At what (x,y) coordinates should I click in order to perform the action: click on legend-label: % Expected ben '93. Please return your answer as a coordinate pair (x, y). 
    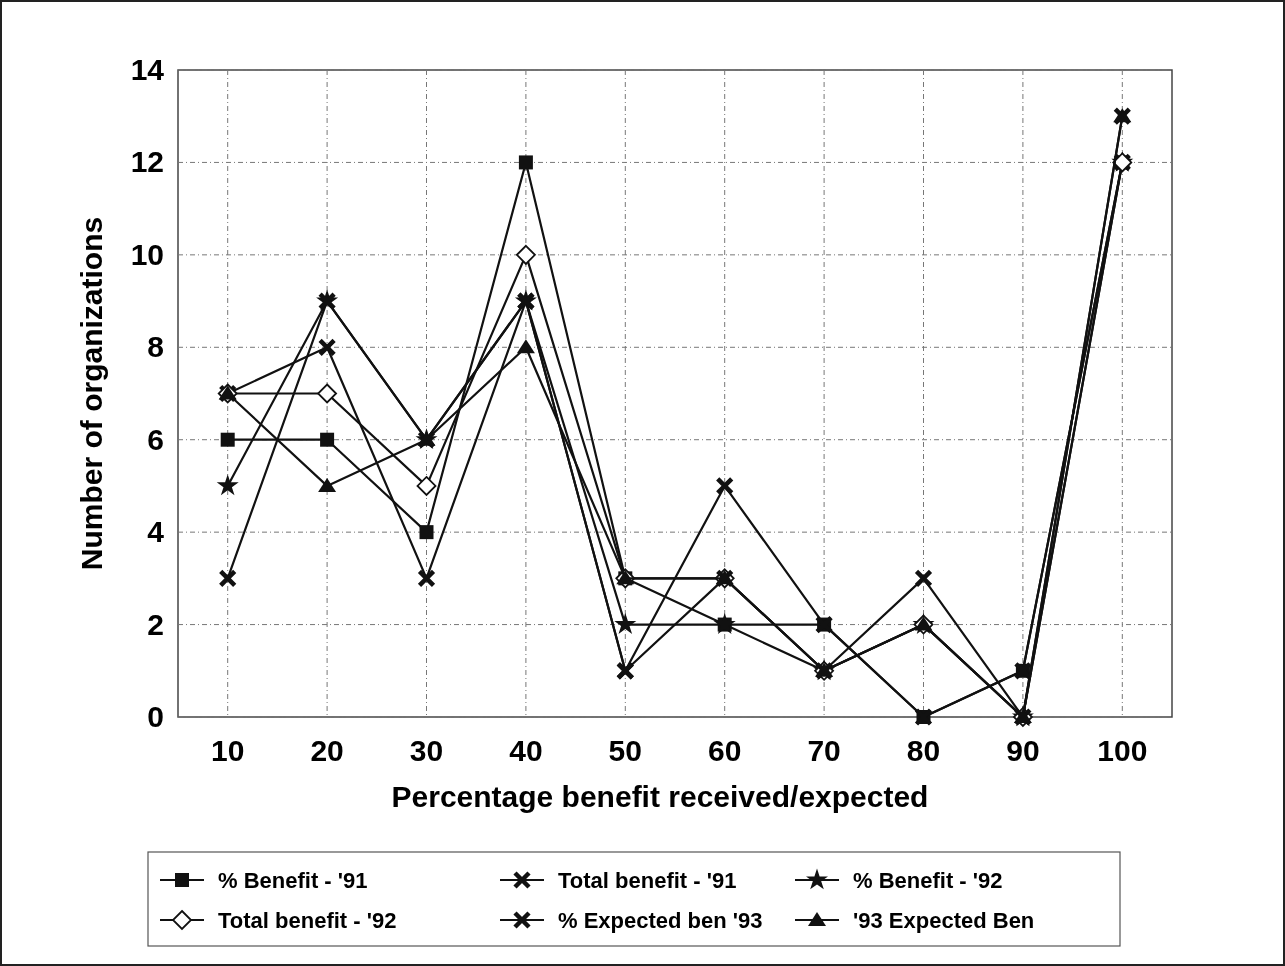
    Looking at the image, I should click on (660, 920).